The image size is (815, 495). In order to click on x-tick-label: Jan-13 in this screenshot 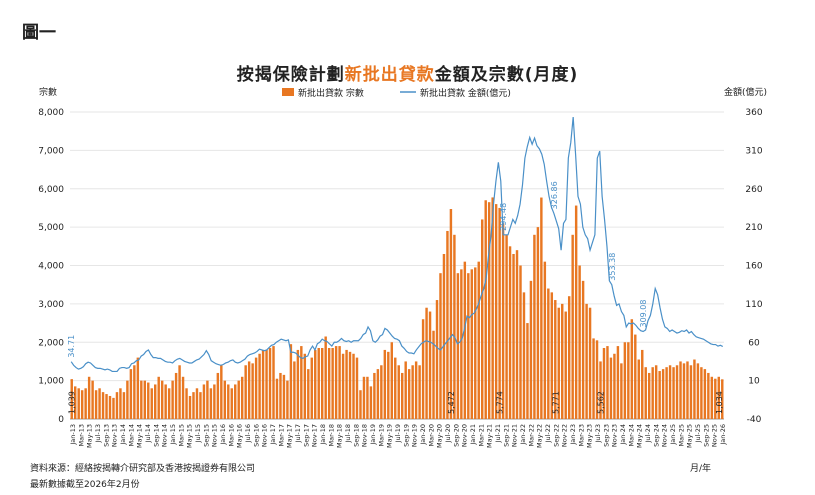, I will do `click(73, 435)`.